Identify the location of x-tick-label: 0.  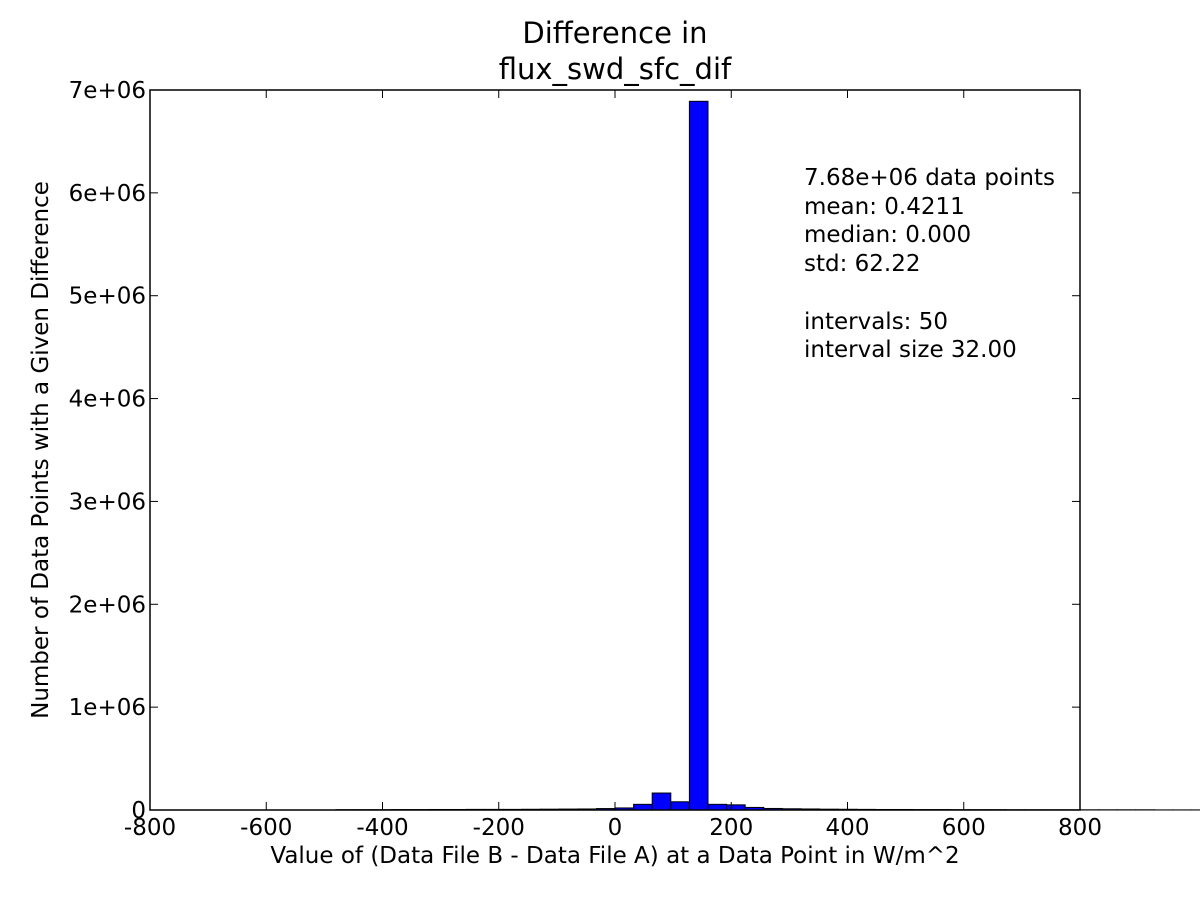
(615, 828).